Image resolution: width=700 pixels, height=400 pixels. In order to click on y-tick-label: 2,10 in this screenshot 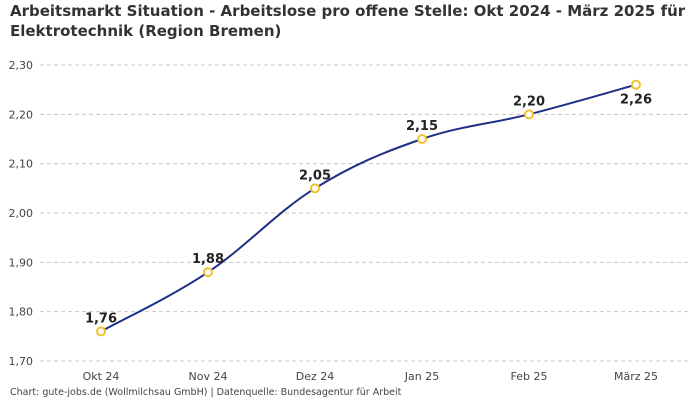, I will do `click(21, 164)`.